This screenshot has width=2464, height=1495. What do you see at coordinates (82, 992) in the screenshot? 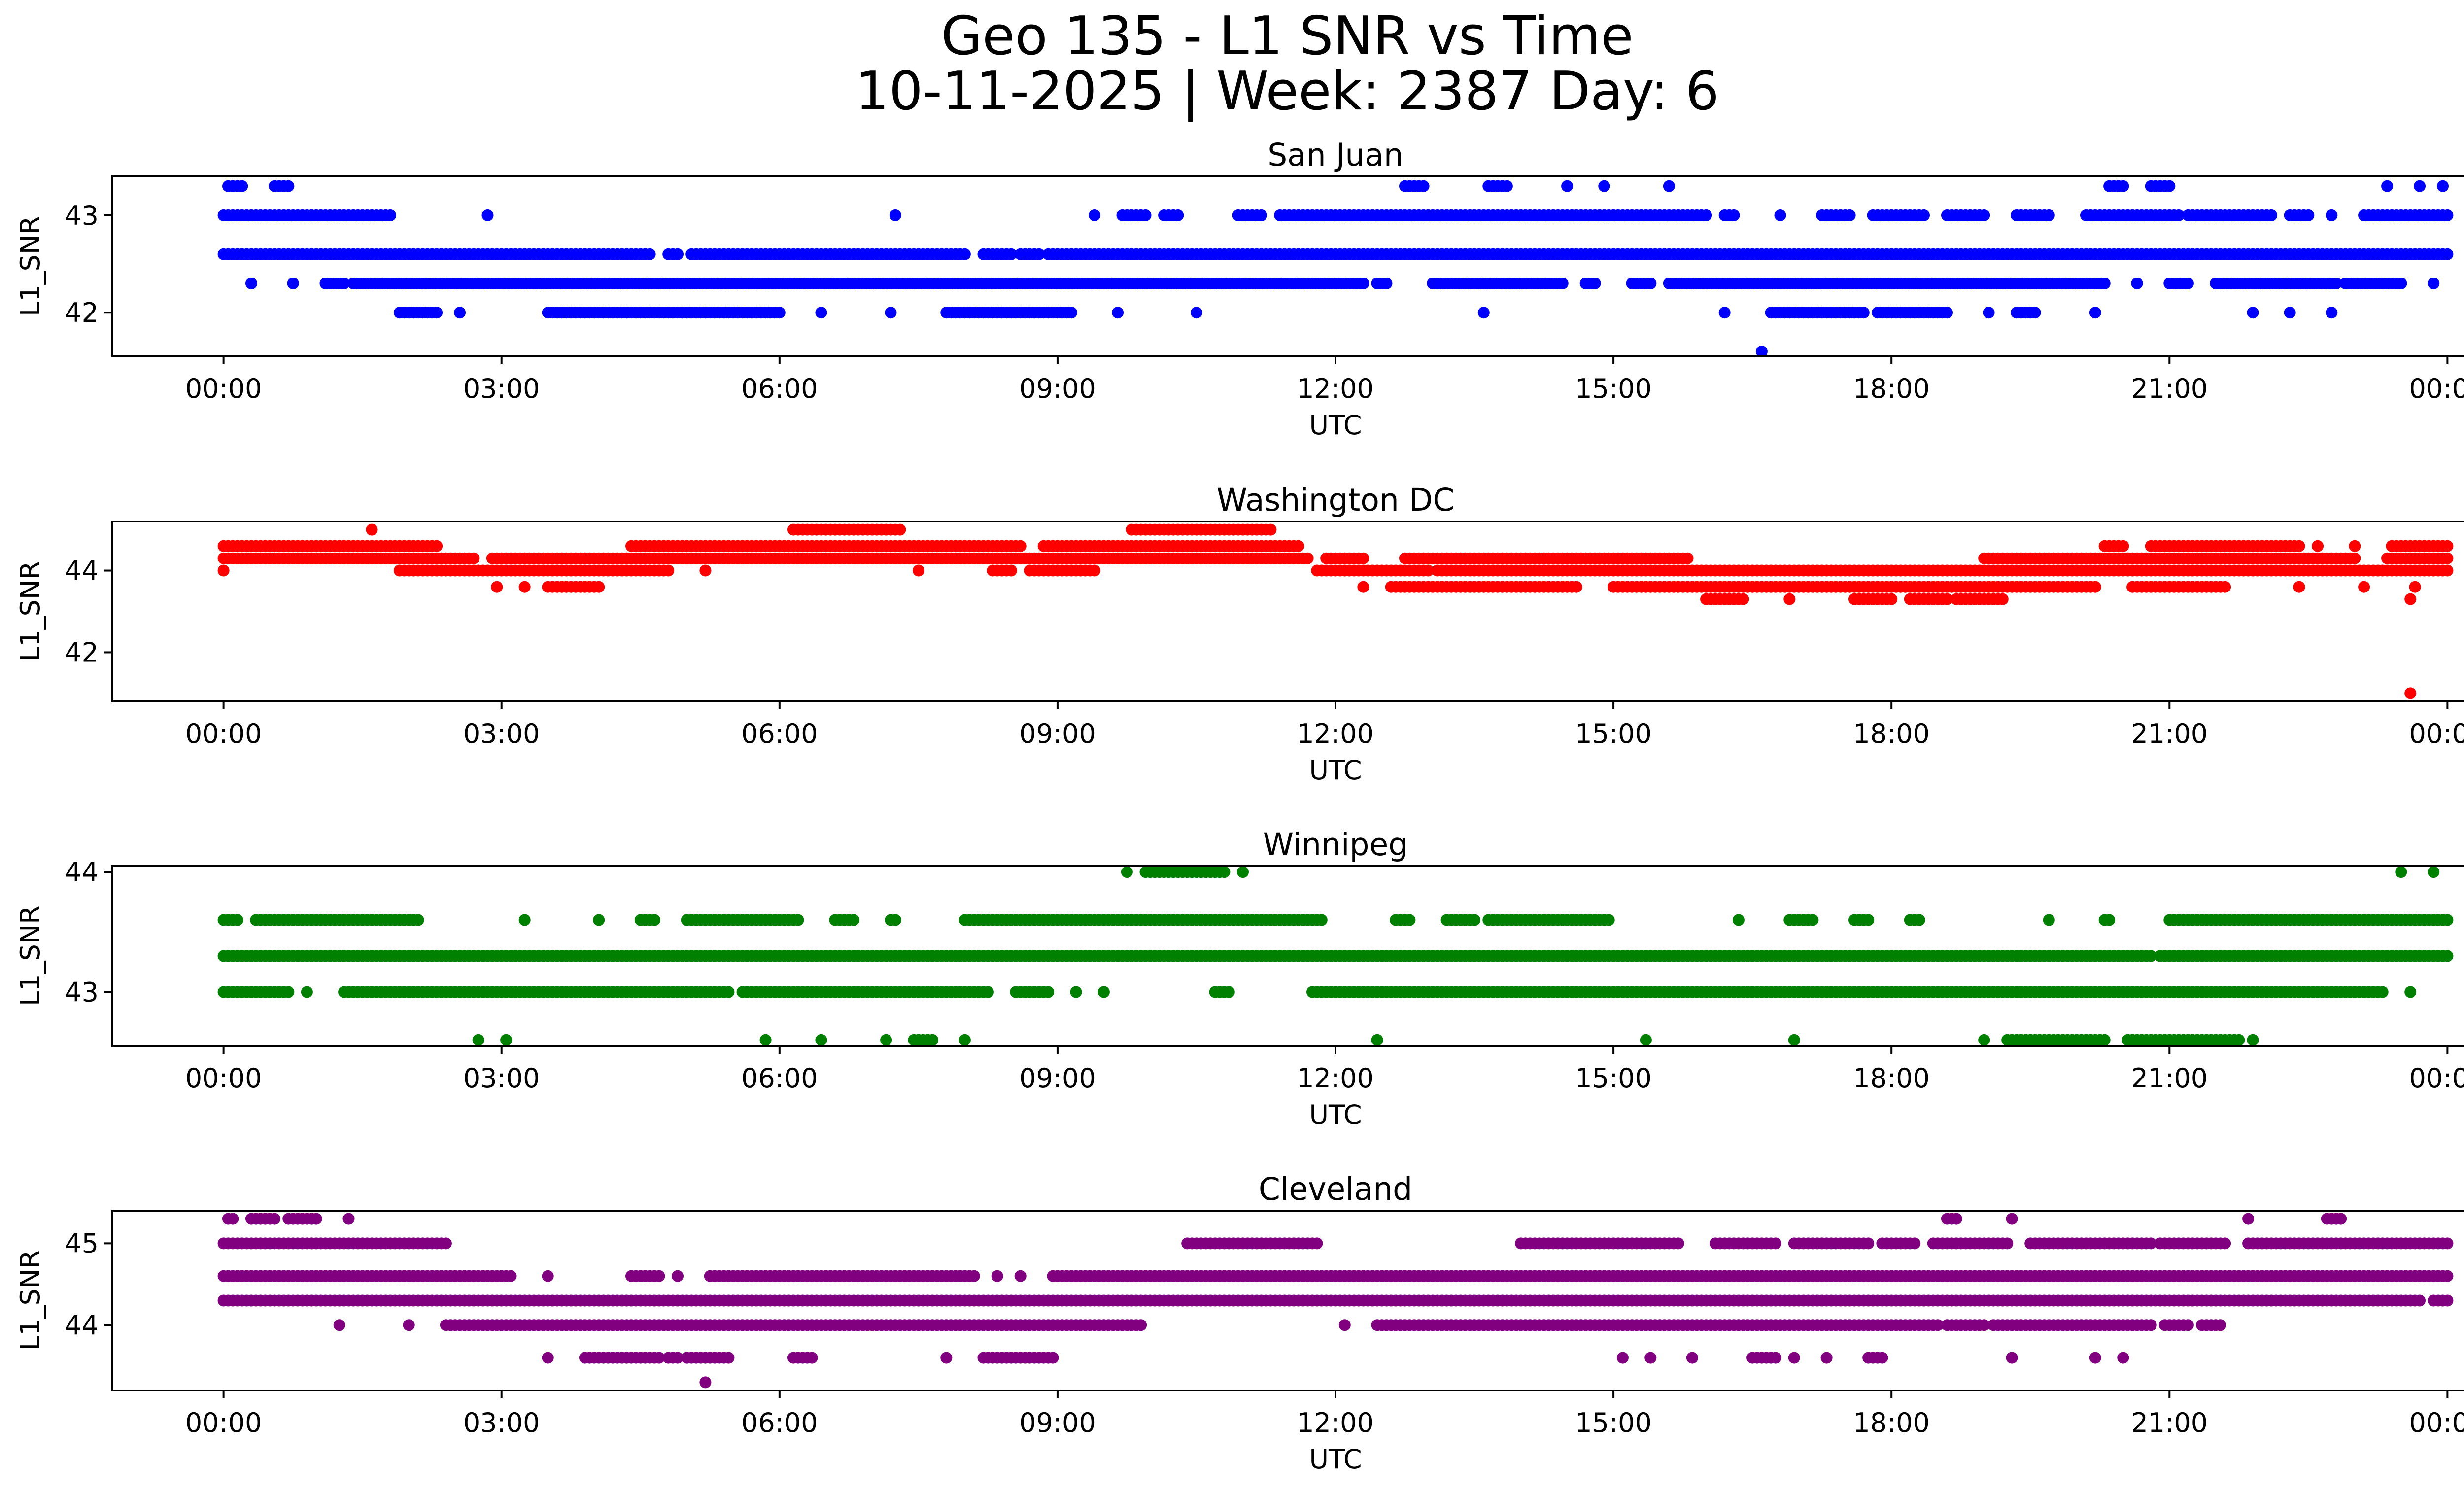
I see `y-tick-label: 43` at bounding box center [82, 992].